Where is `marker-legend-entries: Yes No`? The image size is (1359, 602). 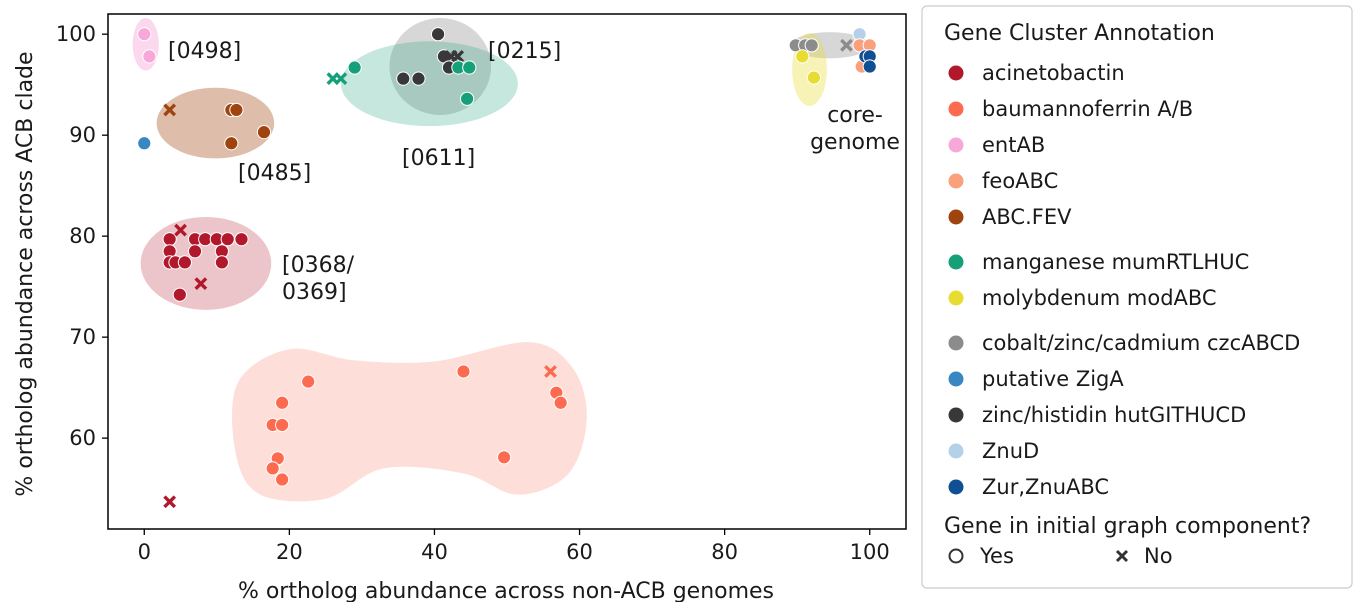
marker-legend-entries: Yes No is located at coordinates (1060, 556).